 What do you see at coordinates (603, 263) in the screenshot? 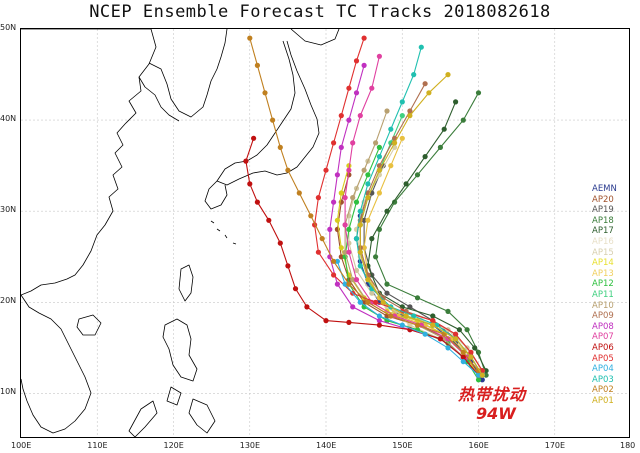
I see `legend-item-ap14: AP14` at bounding box center [603, 263].